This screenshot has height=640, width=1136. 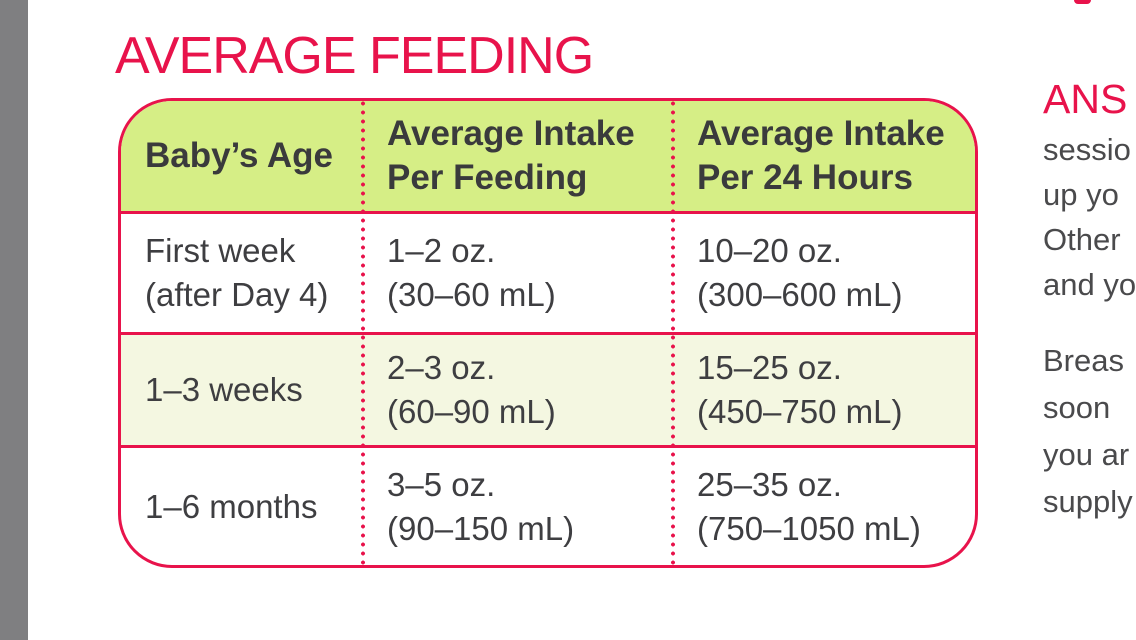 What do you see at coordinates (441, 484) in the screenshot?
I see `cell-text: 3–5 oz.` at bounding box center [441, 484].